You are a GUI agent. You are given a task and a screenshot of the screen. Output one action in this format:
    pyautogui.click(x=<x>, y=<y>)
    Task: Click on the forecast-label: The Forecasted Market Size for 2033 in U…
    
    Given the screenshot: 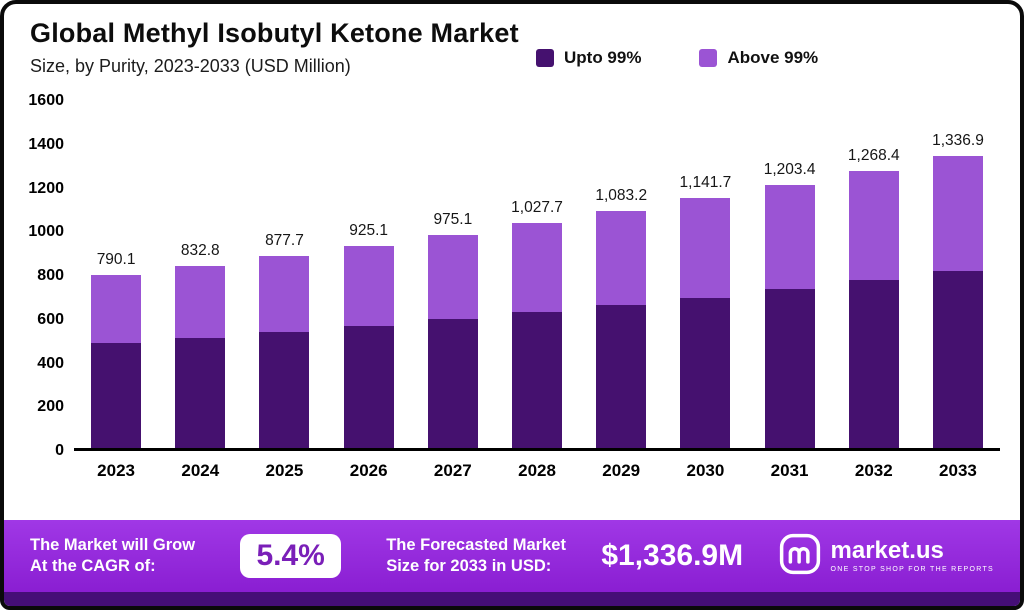 What is the action you would take?
    pyautogui.click(x=476, y=556)
    